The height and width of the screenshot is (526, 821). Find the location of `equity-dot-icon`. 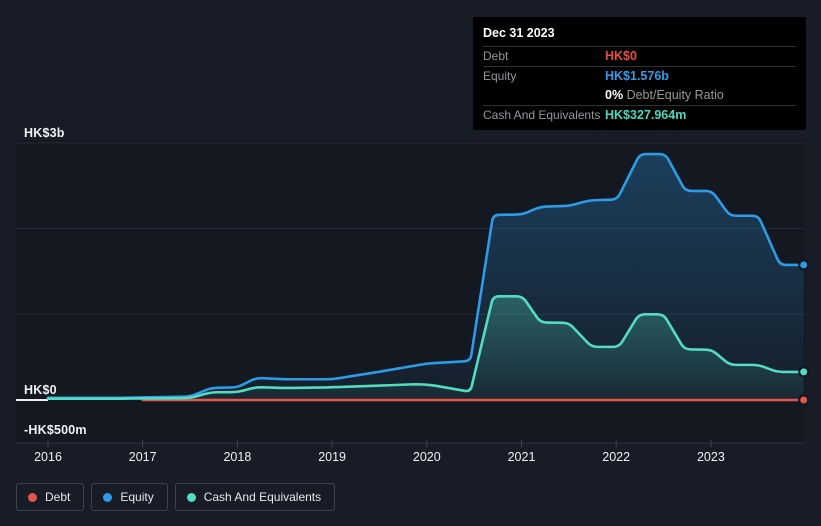

equity-dot-icon is located at coordinates (108, 497).